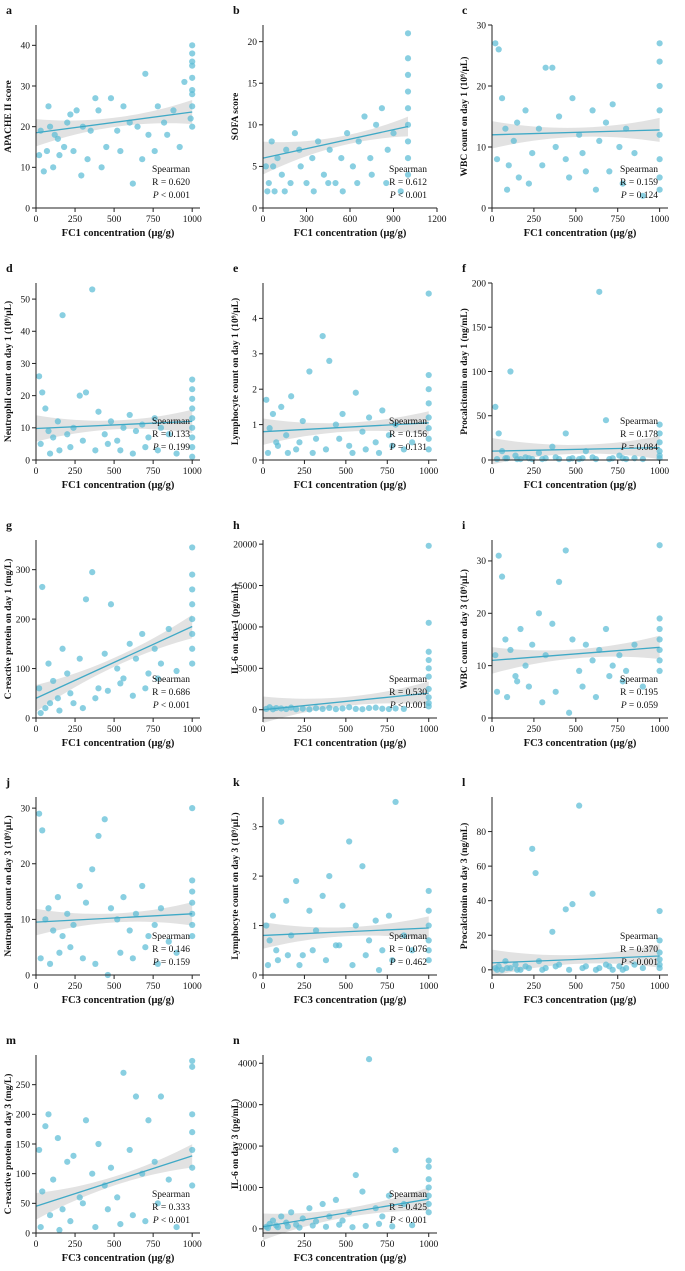 The image size is (685, 1271). Describe the element at coordinates (235, 885) in the screenshot. I see `y-axis-title: Lymphocyte count on day 3 (10⁹/μL)` at that location.